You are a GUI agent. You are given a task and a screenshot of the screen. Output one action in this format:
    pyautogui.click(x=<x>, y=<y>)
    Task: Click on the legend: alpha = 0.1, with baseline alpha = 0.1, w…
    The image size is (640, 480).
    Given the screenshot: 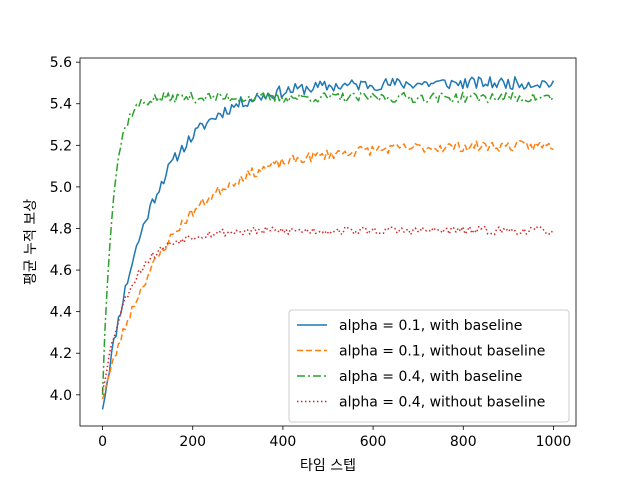 What is the action you would take?
    pyautogui.click(x=429, y=366)
    